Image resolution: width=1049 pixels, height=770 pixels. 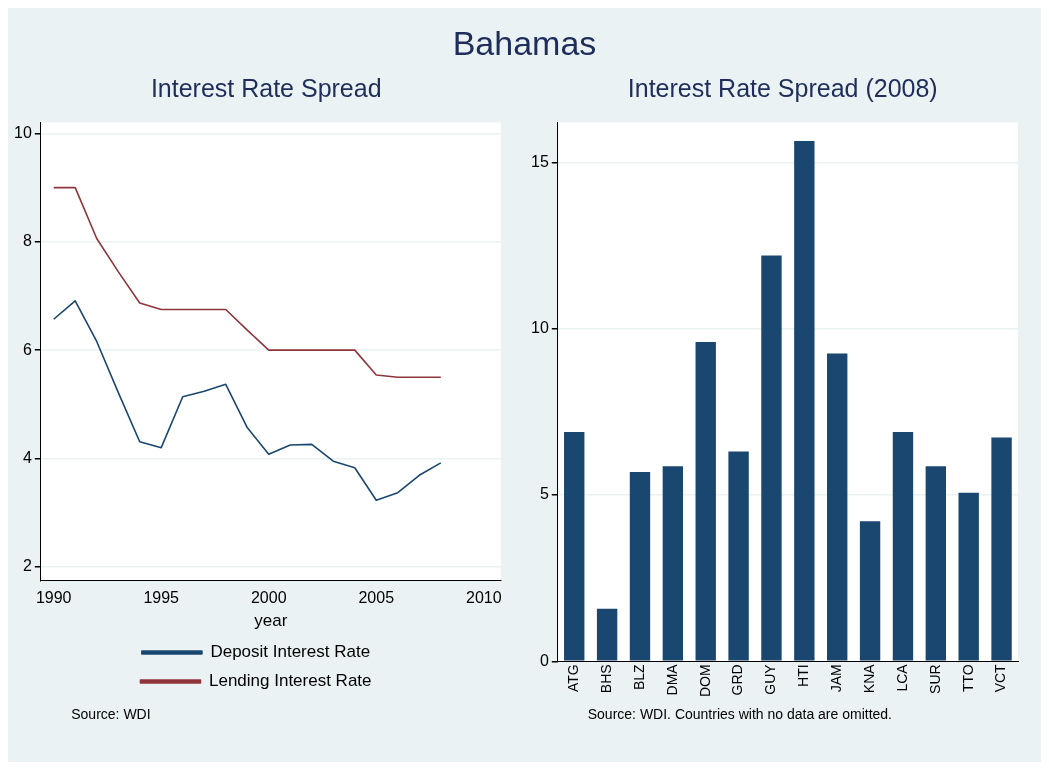 What do you see at coordinates (266, 89) in the screenshot?
I see `chart-subtitle: Interest Rate Spread` at bounding box center [266, 89].